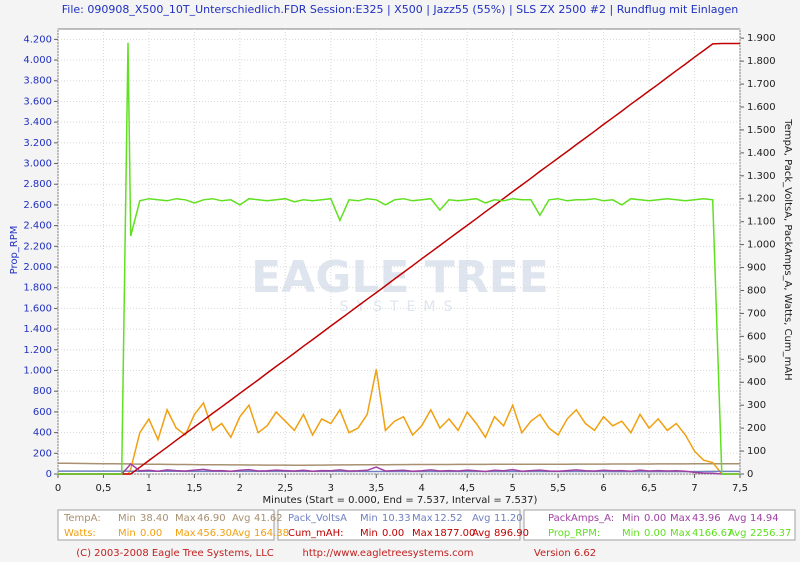  I want to click on legend-stat-value: 4166.67, so click(712, 533).